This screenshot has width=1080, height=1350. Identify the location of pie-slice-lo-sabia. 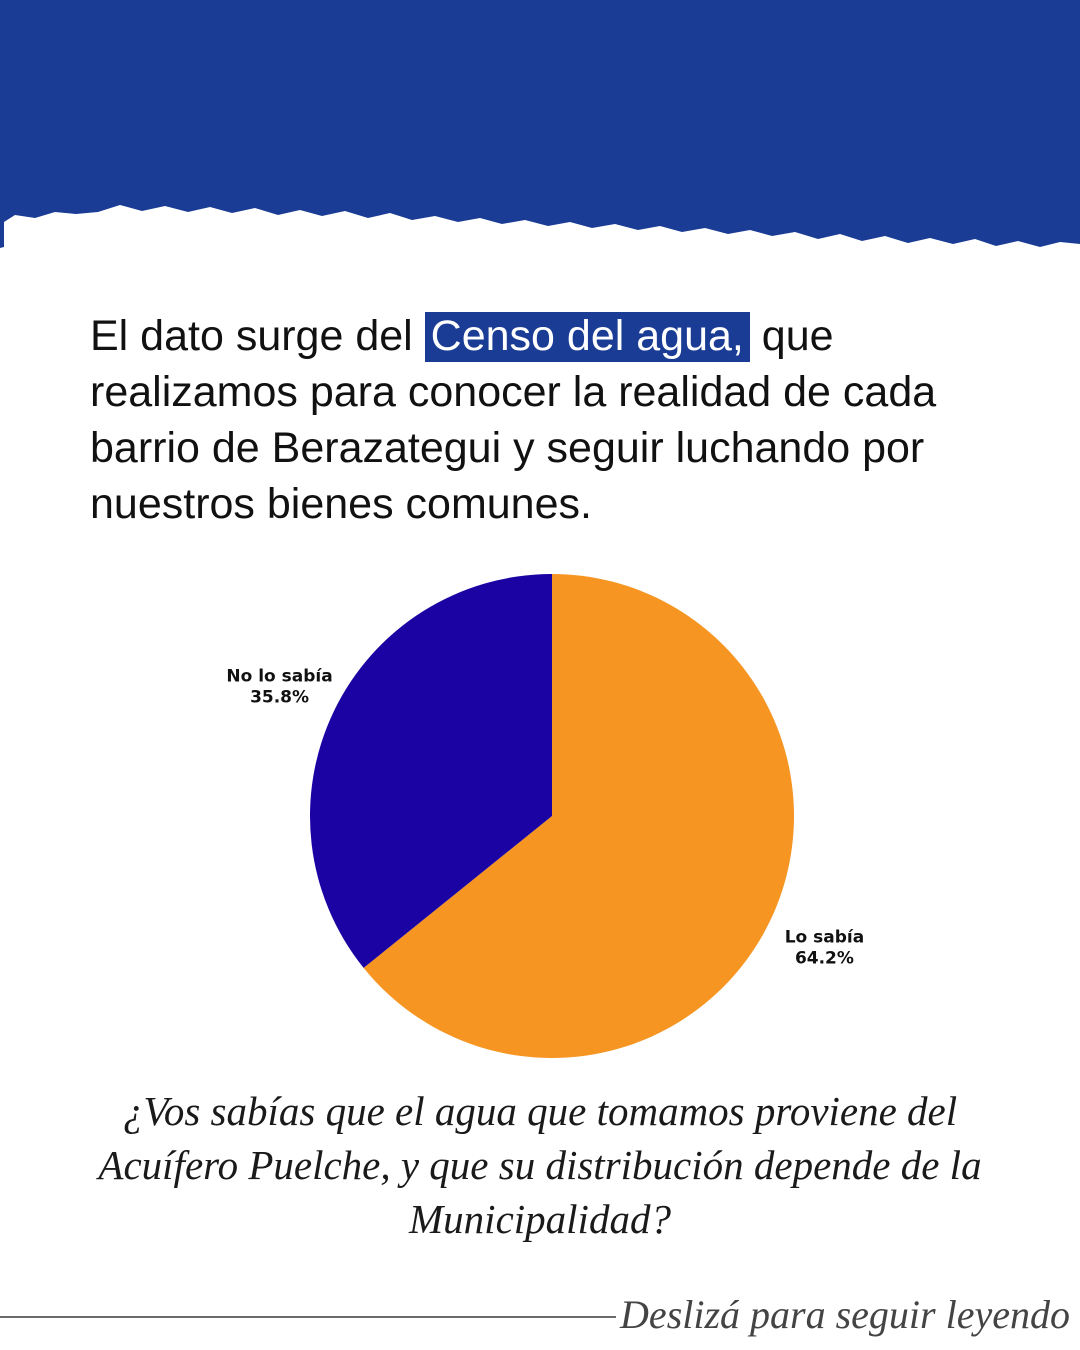
(579, 816).